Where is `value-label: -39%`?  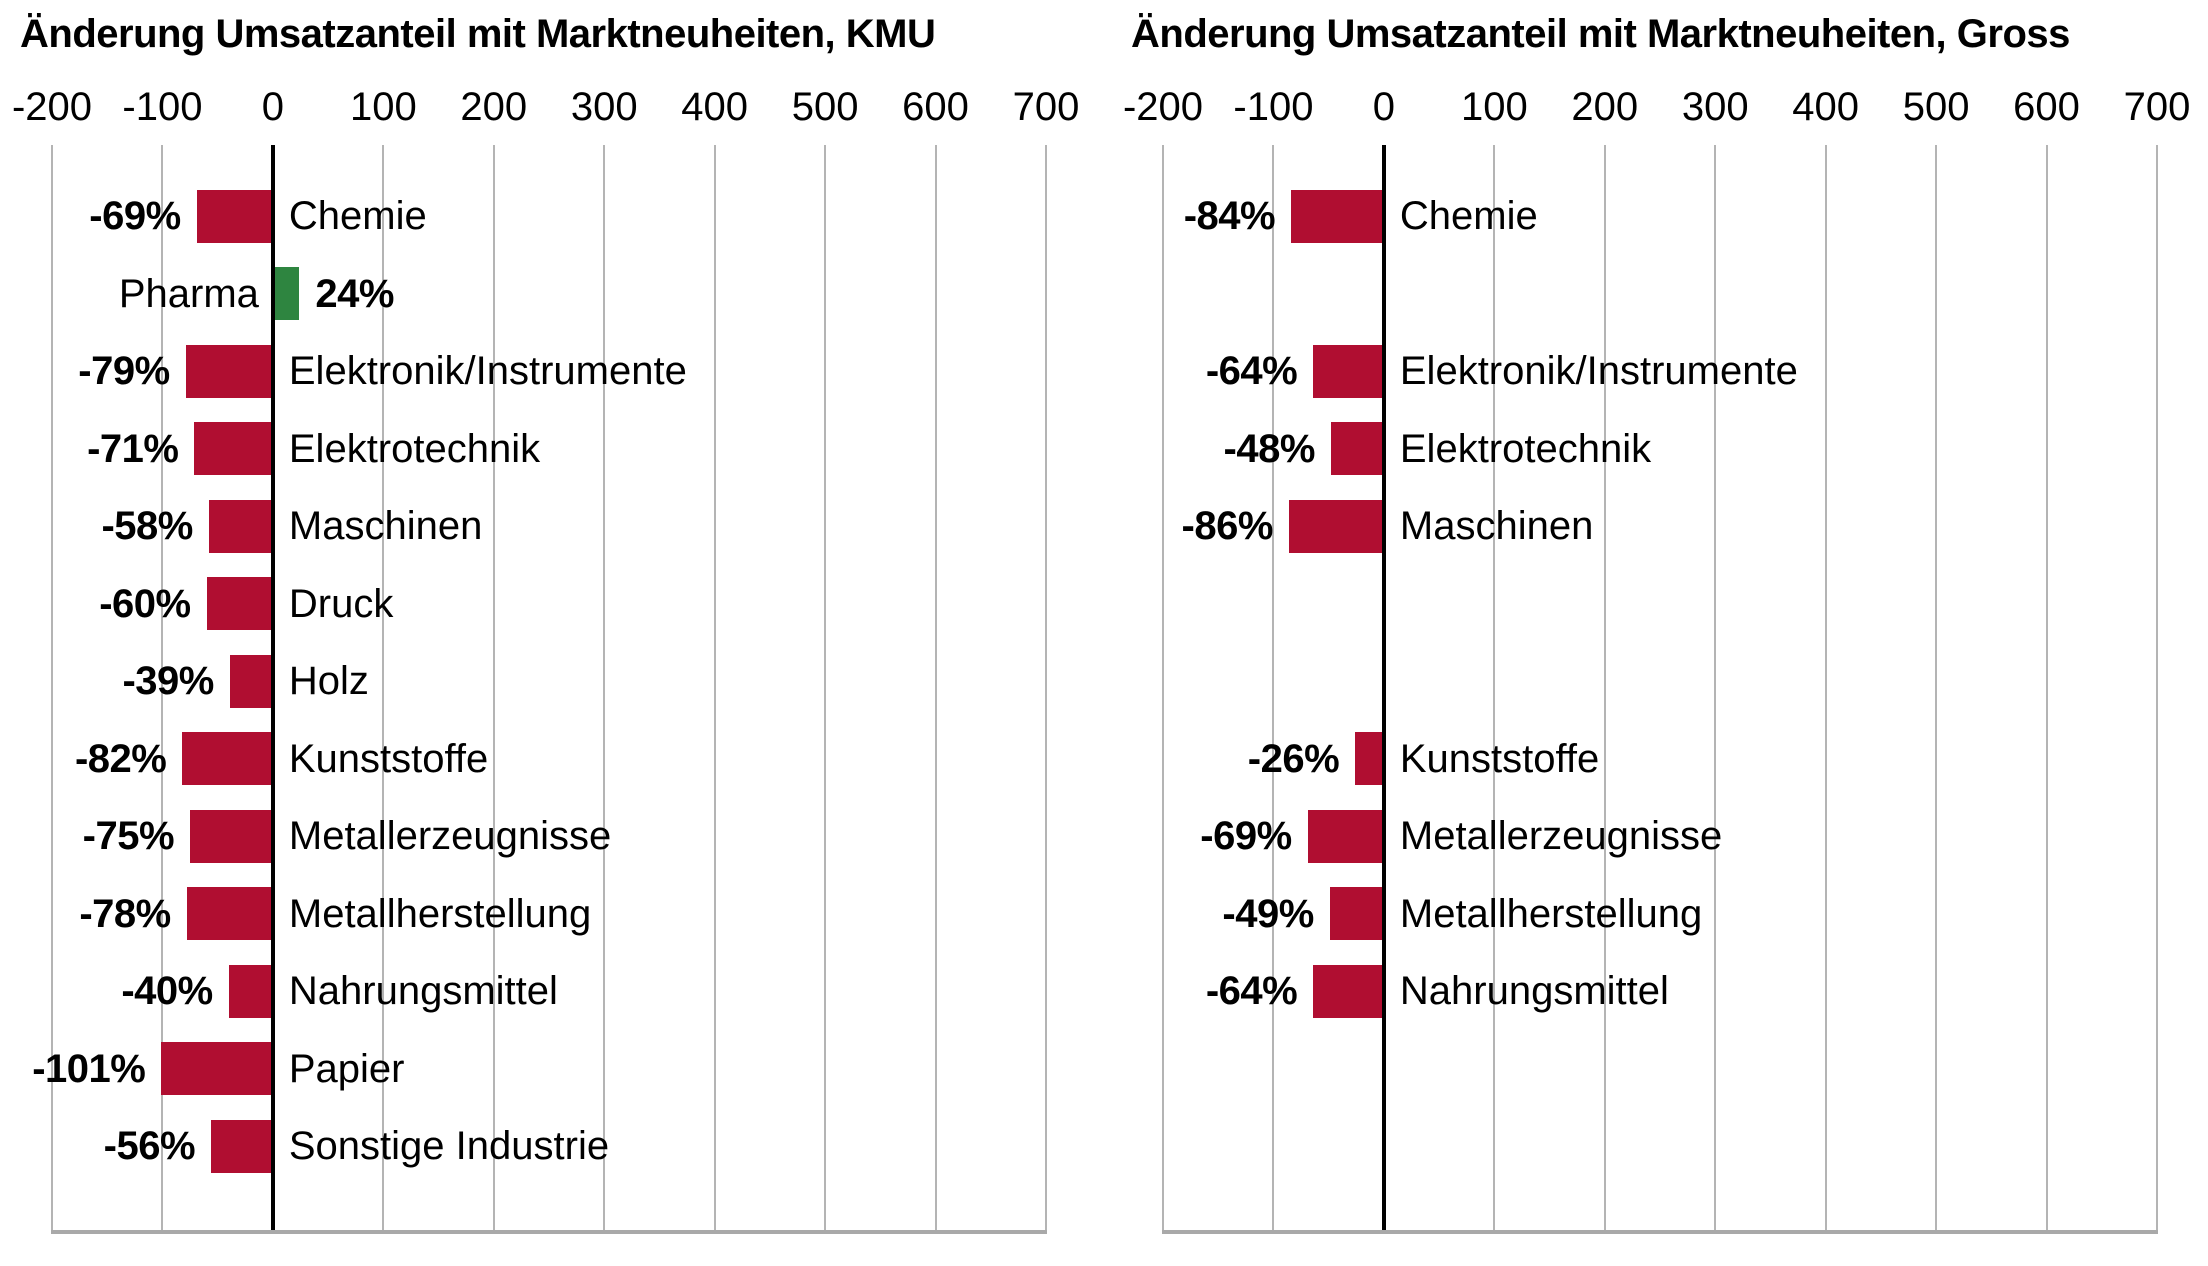
value-label: -39% is located at coordinates (168, 681).